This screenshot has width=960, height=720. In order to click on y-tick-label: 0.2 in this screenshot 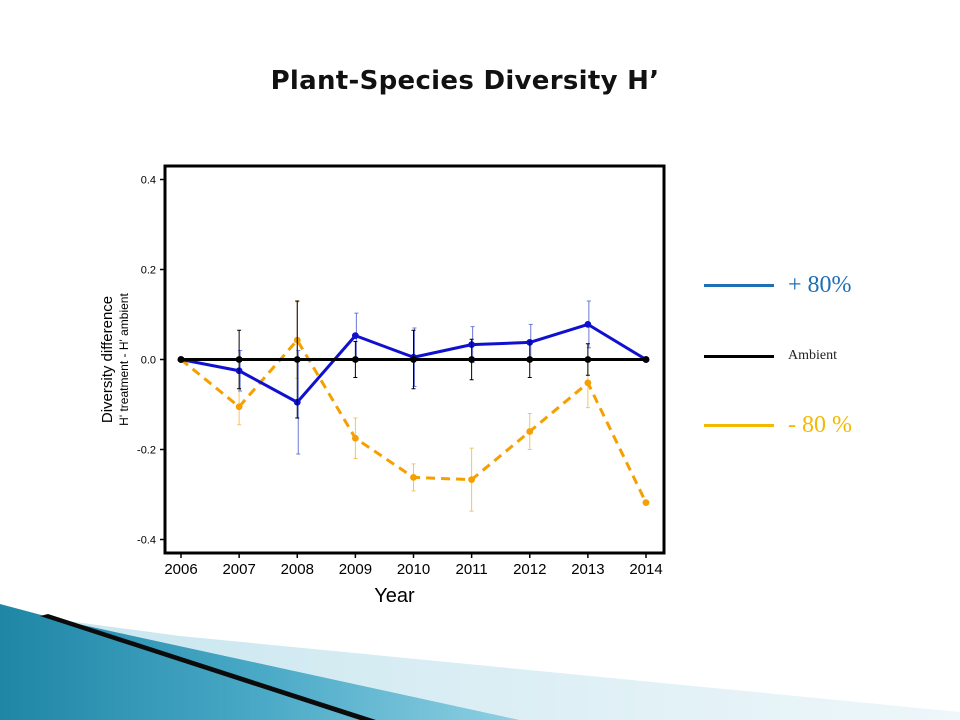, I will do `click(148, 271)`.